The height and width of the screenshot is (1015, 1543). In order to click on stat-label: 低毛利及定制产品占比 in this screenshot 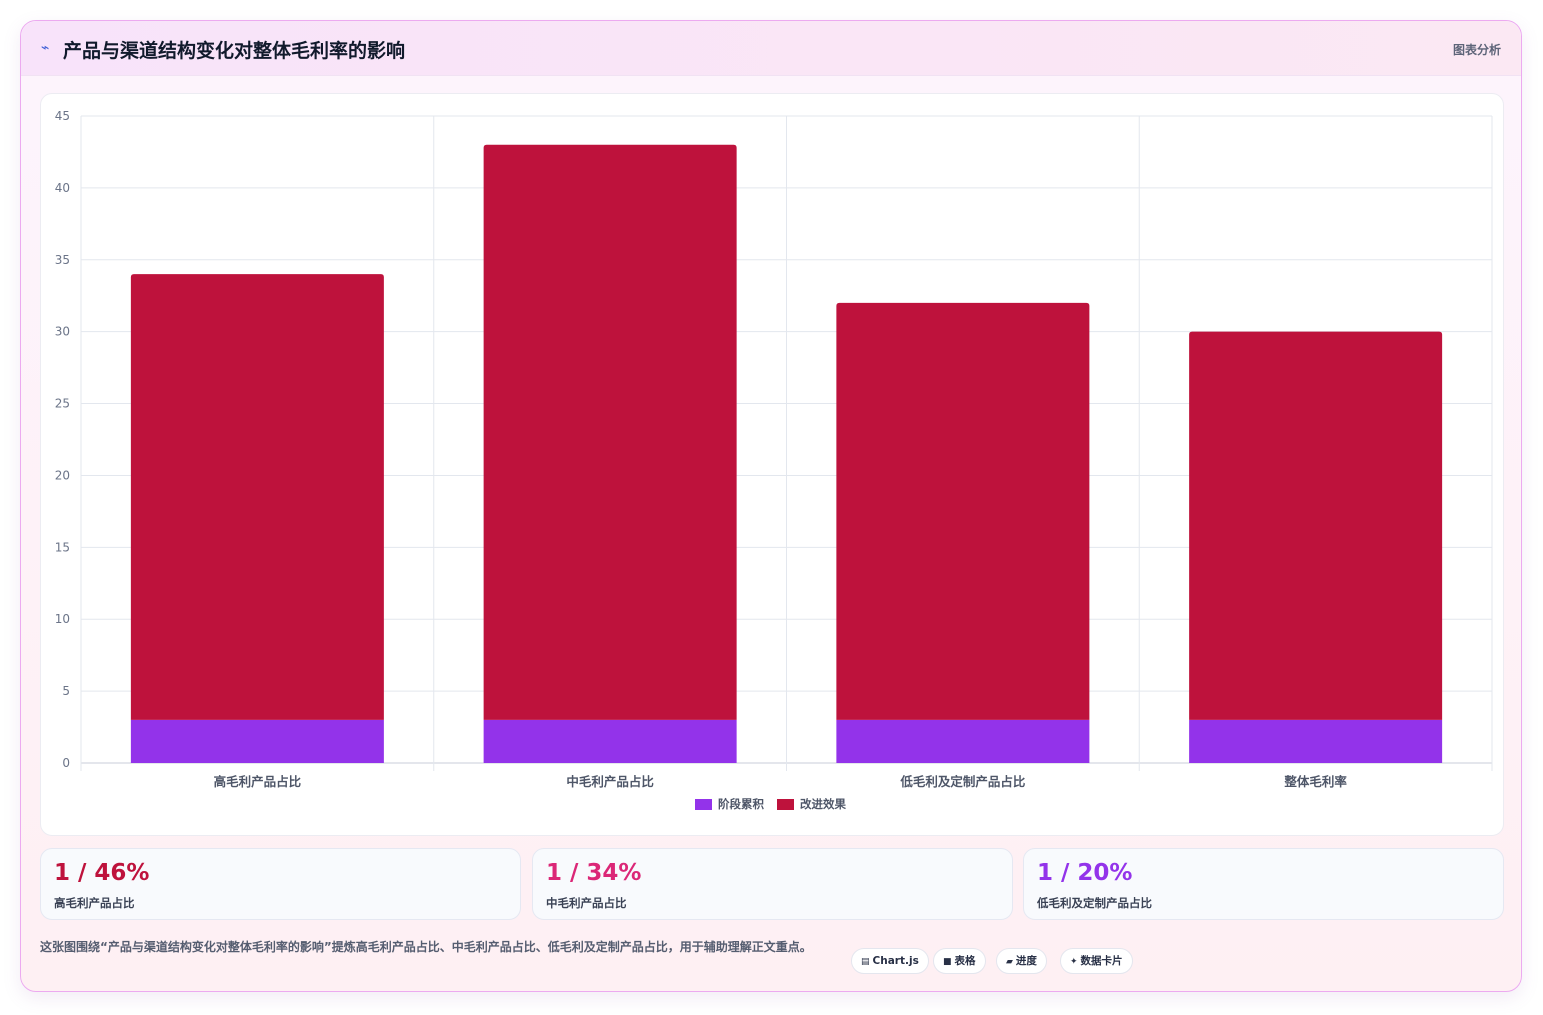, I will do `click(1094, 903)`.